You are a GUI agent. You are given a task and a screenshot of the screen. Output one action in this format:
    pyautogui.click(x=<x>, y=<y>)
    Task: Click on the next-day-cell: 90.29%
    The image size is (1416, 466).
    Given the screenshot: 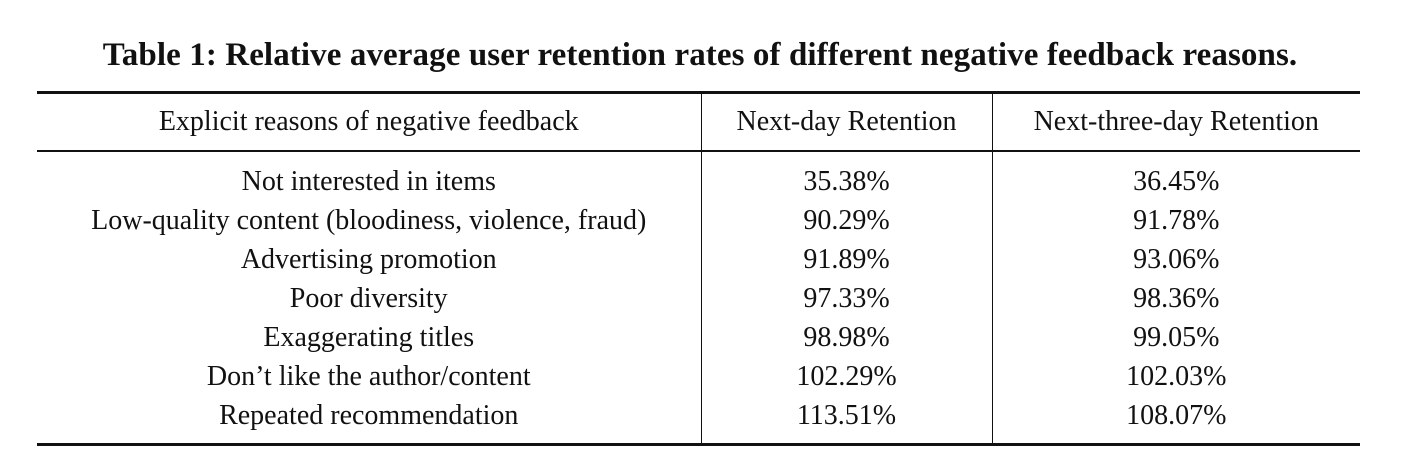 What is the action you would take?
    pyautogui.click(x=846, y=220)
    